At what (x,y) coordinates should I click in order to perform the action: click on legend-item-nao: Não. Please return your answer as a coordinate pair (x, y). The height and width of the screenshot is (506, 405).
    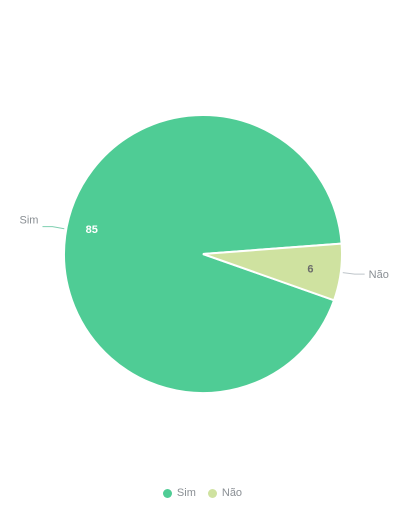
    Looking at the image, I should click on (225, 493).